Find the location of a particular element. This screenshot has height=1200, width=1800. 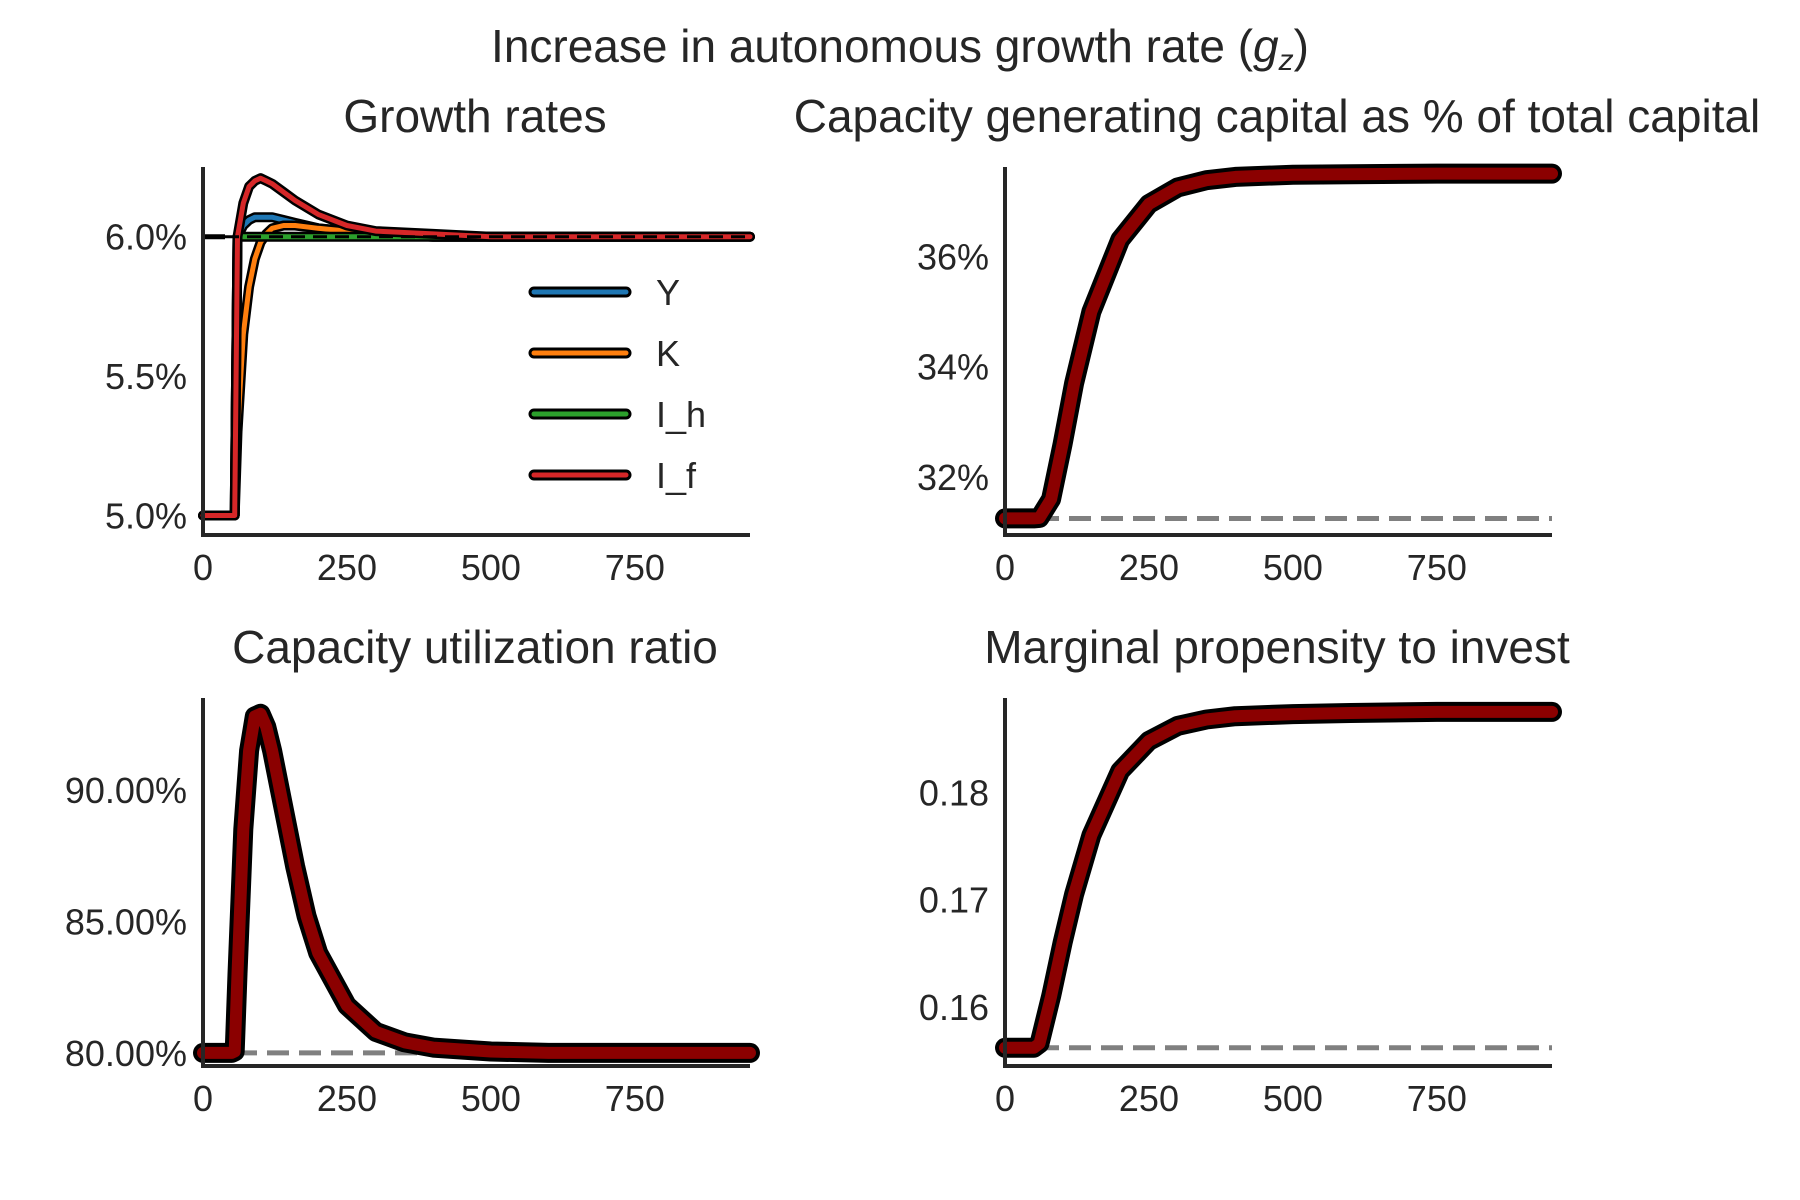

legend-label-i-h: I_h is located at coordinates (681, 414).